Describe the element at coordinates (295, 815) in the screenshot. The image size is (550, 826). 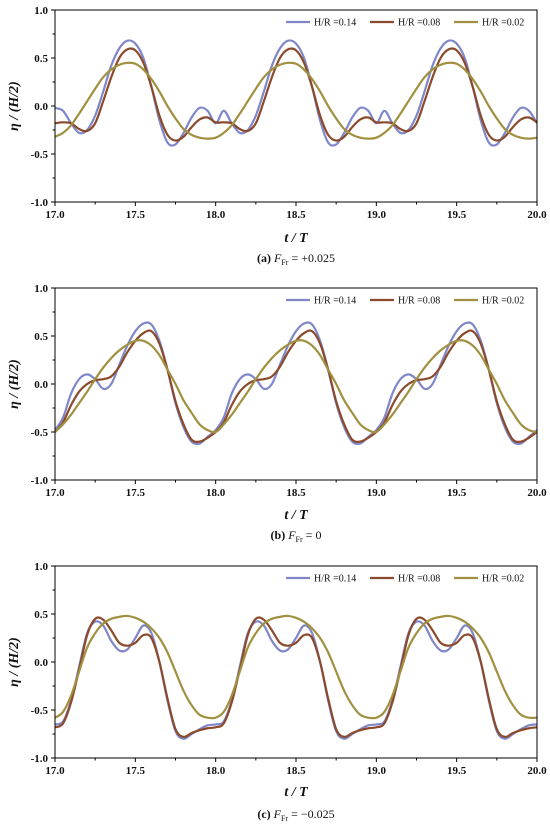
I see `caption: (c) FFr = −0.025` at that location.